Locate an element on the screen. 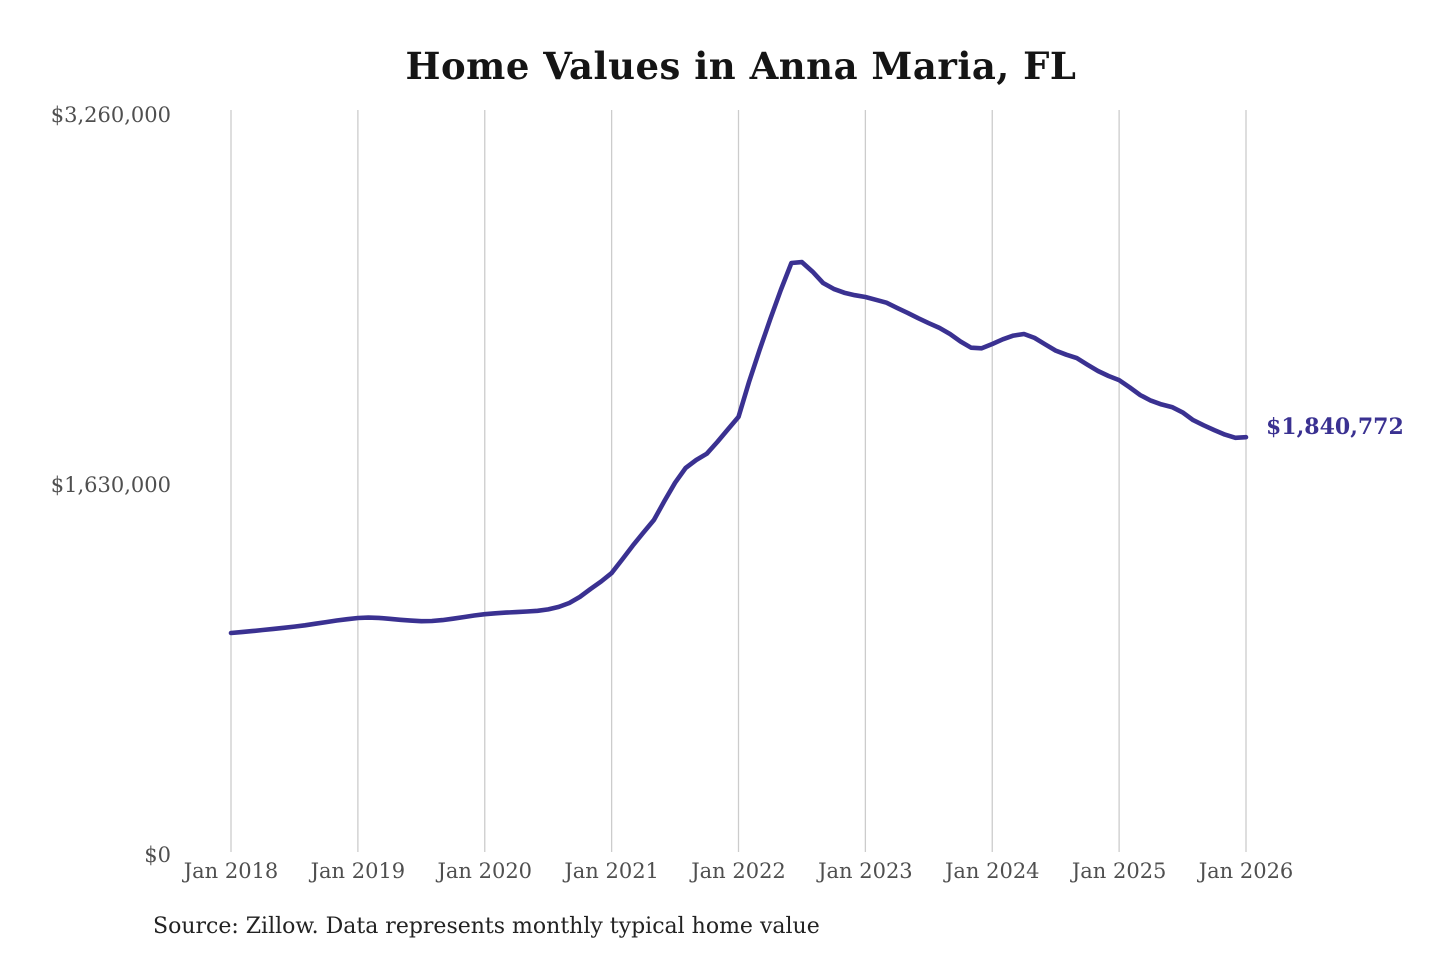  latest-value-annotation: $1,840,772 is located at coordinates (1335, 427).